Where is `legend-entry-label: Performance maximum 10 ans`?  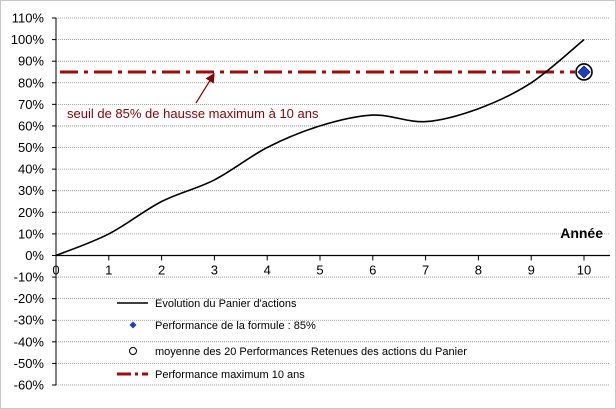 legend-entry-label: Performance maximum 10 ans is located at coordinates (230, 375).